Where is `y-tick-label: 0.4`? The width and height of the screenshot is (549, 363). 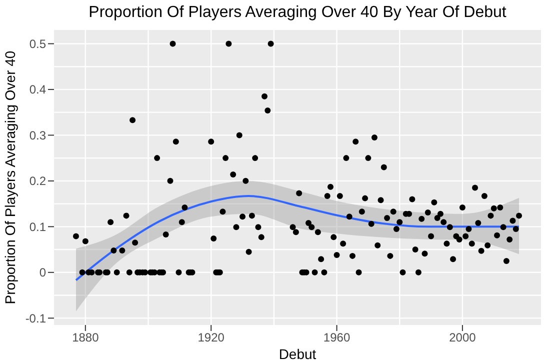 y-tick-label: 0.4 is located at coordinates (37, 89).